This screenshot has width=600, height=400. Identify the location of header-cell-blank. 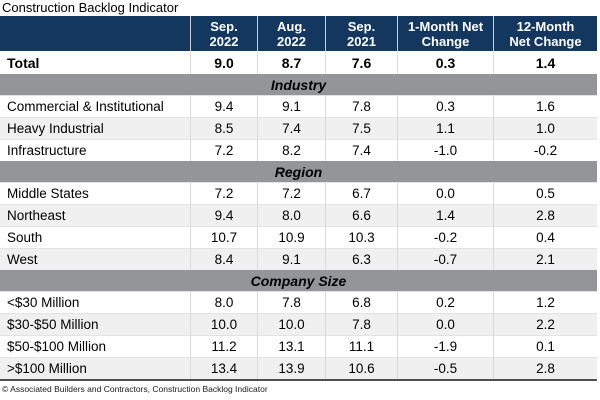
(95, 33).